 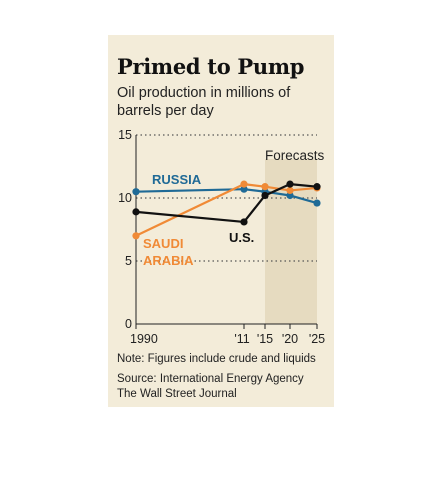 What do you see at coordinates (125, 198) in the screenshot?
I see `y-tick-label: 10` at bounding box center [125, 198].